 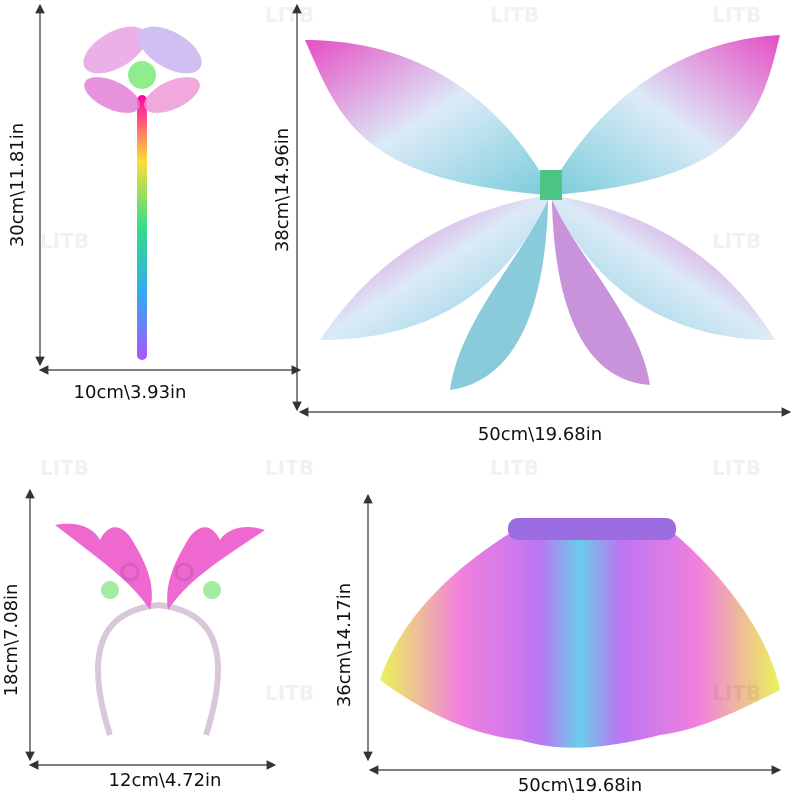 I want to click on height-label: 38cm\14.96in, so click(x=282, y=190).